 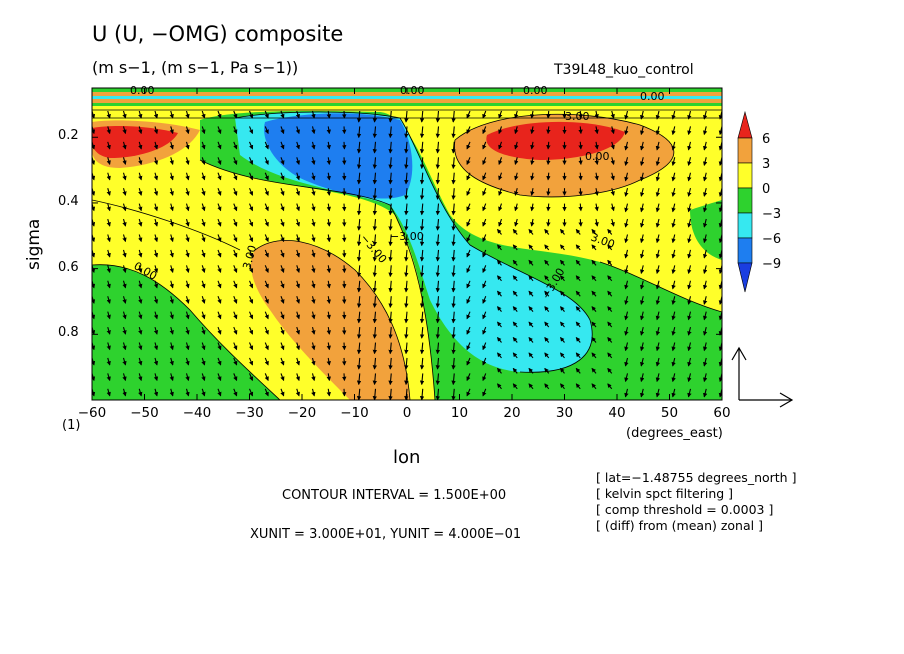 What do you see at coordinates (771, 239) in the screenshot?
I see `colorbar-label: −6` at bounding box center [771, 239].